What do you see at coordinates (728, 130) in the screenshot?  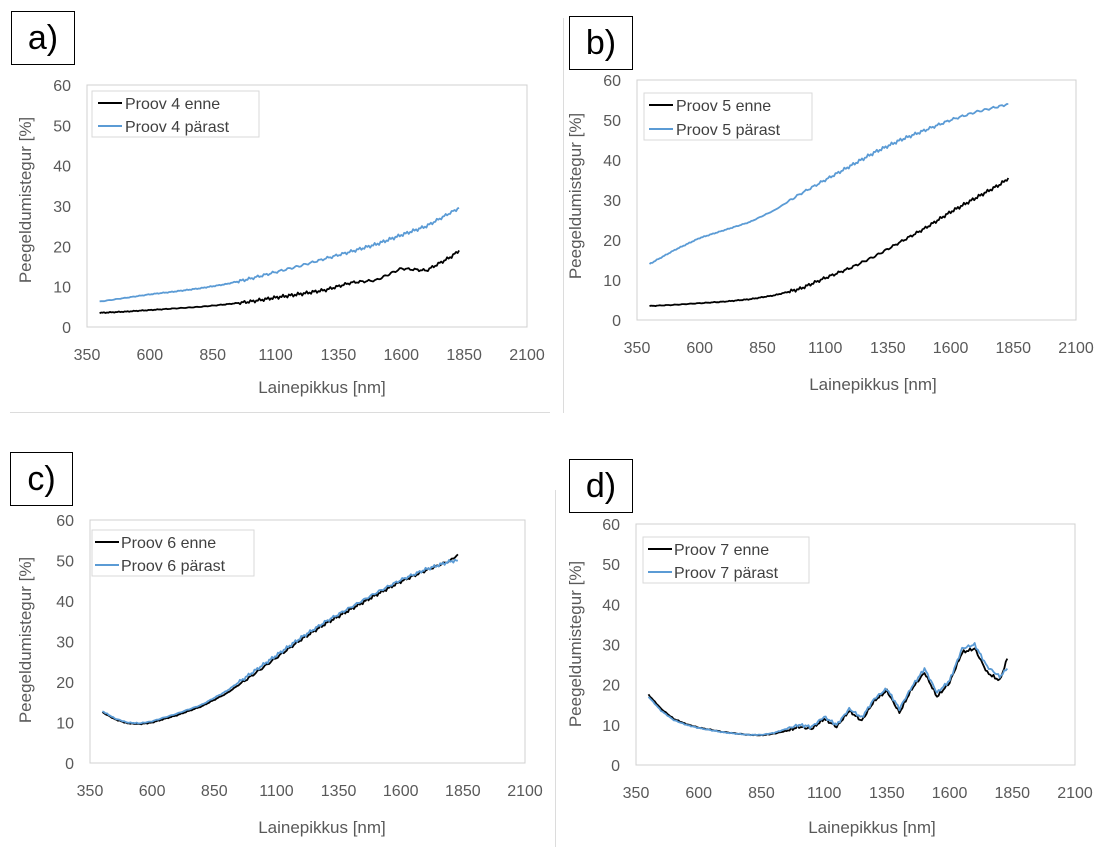 I see `legend-label-series-2: Proov 5 pärast` at bounding box center [728, 130].